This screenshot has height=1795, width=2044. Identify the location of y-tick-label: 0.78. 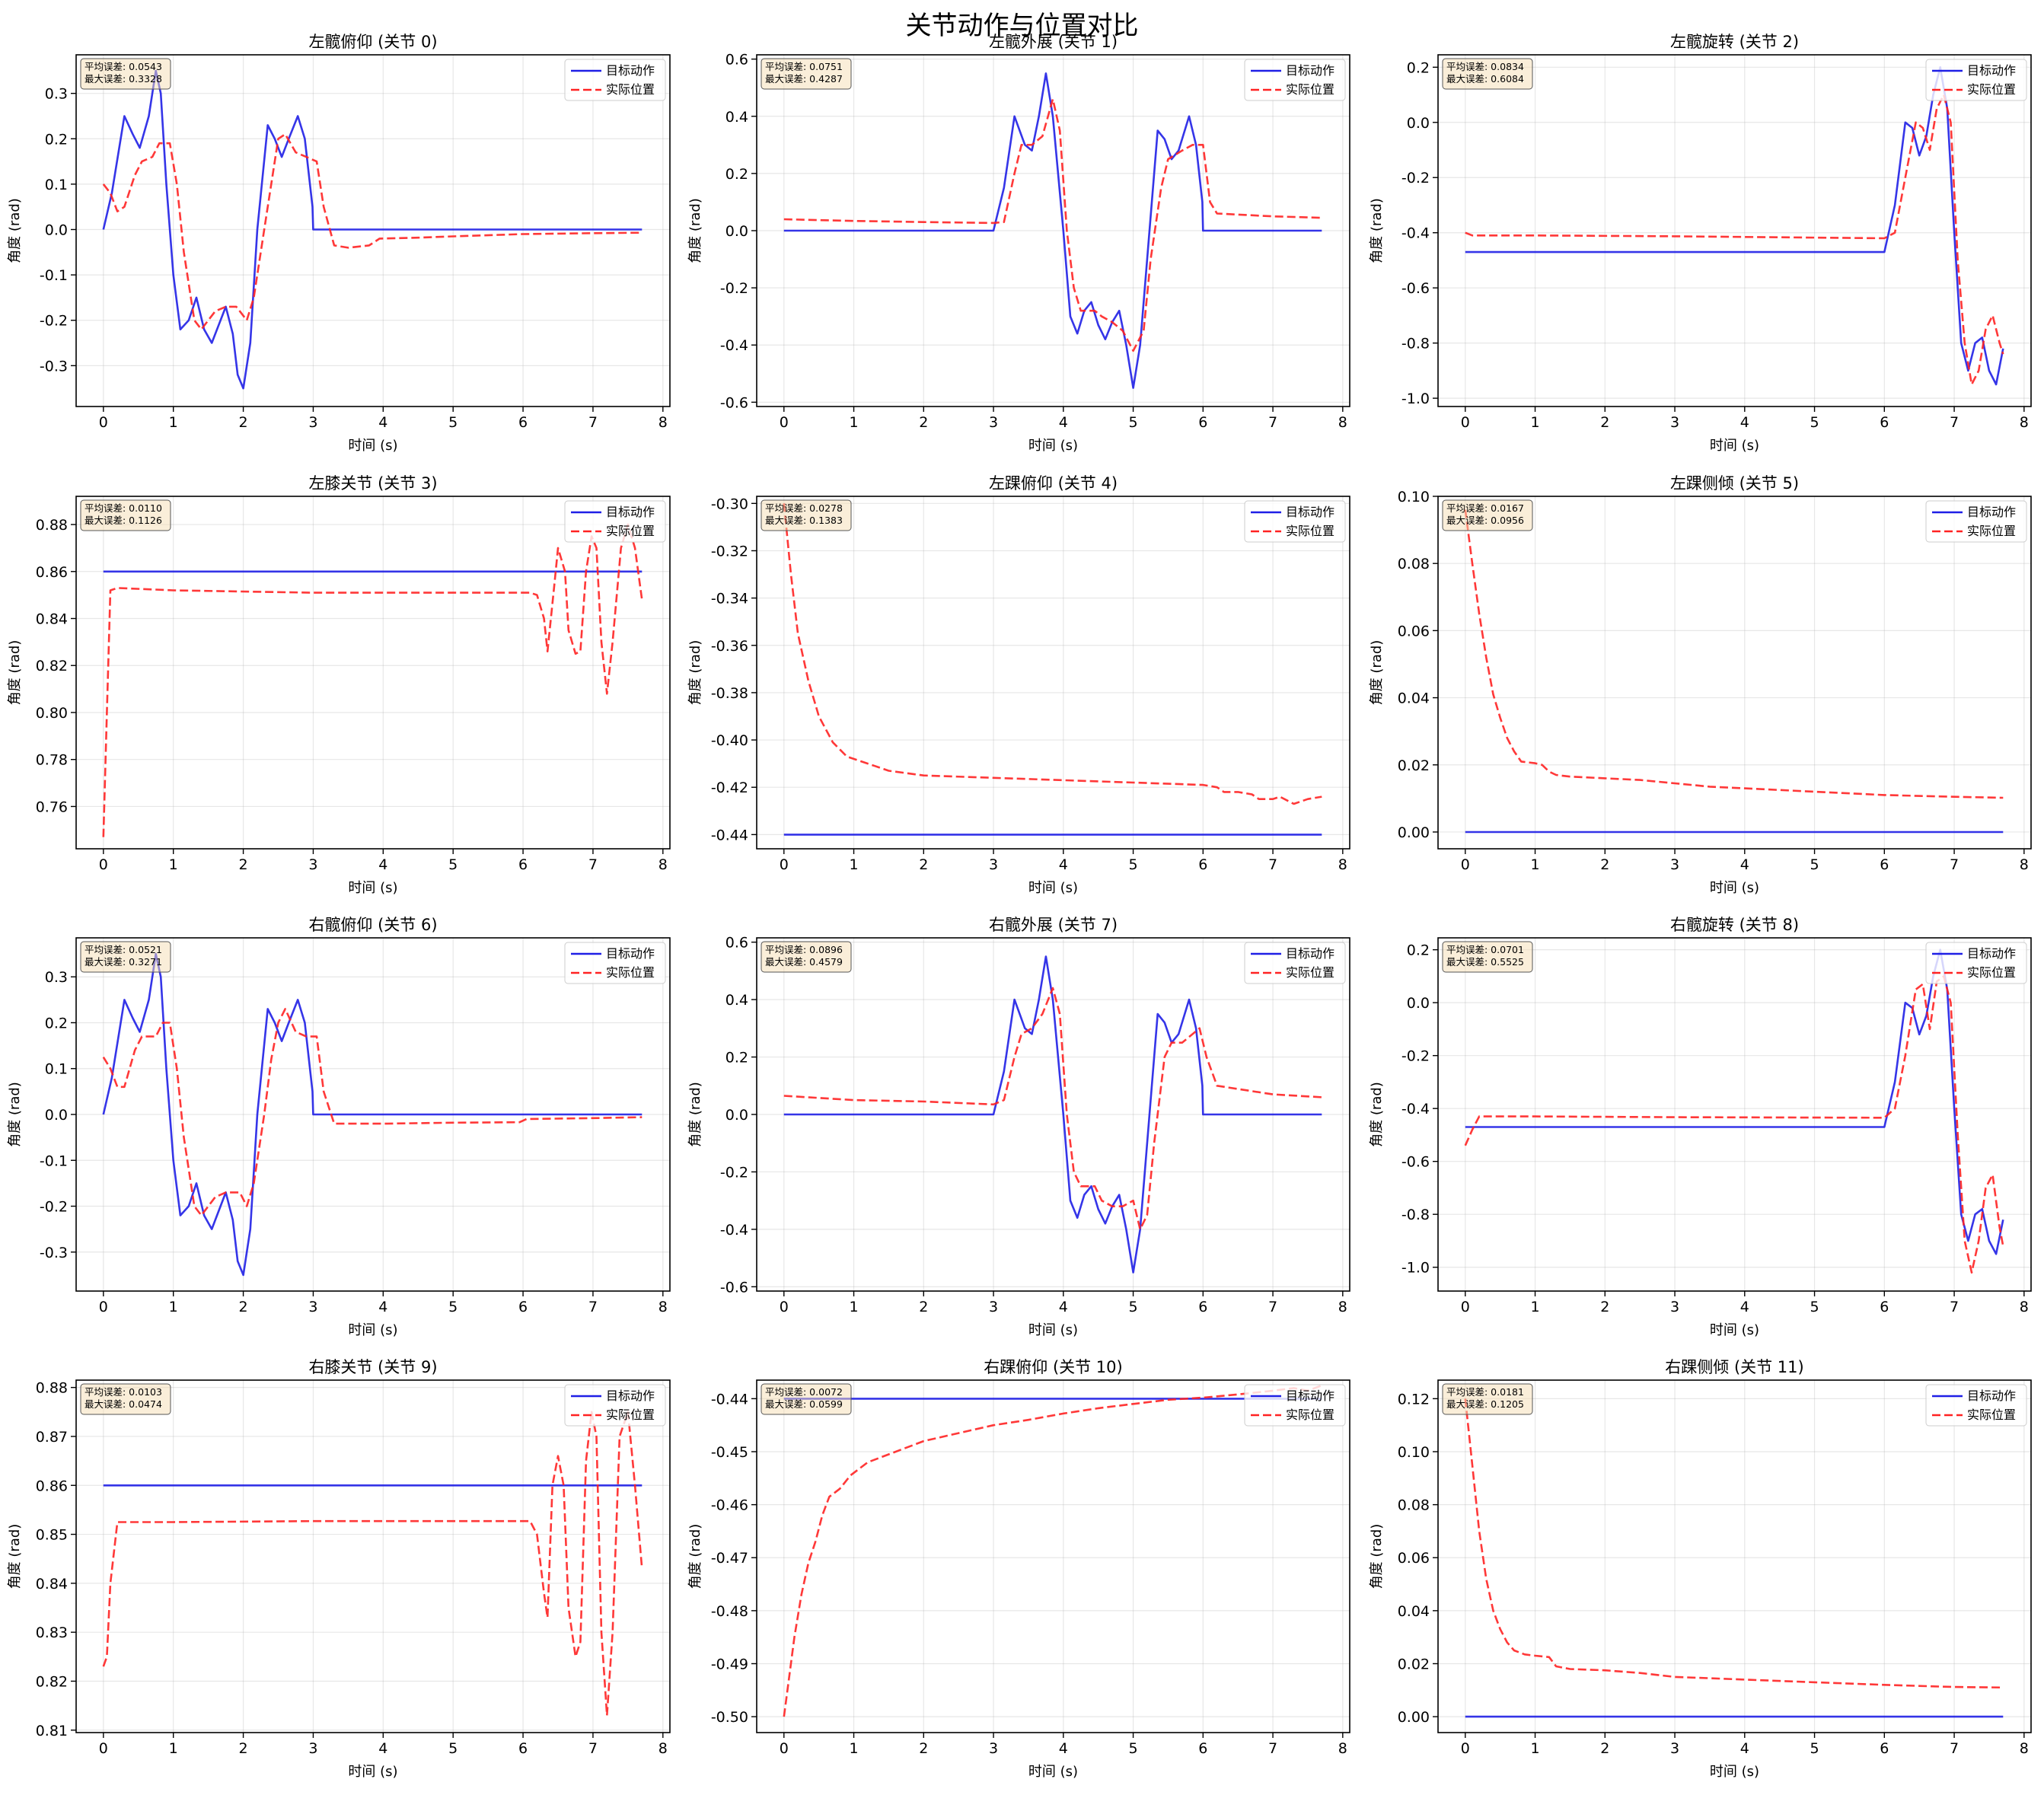
(52, 760).